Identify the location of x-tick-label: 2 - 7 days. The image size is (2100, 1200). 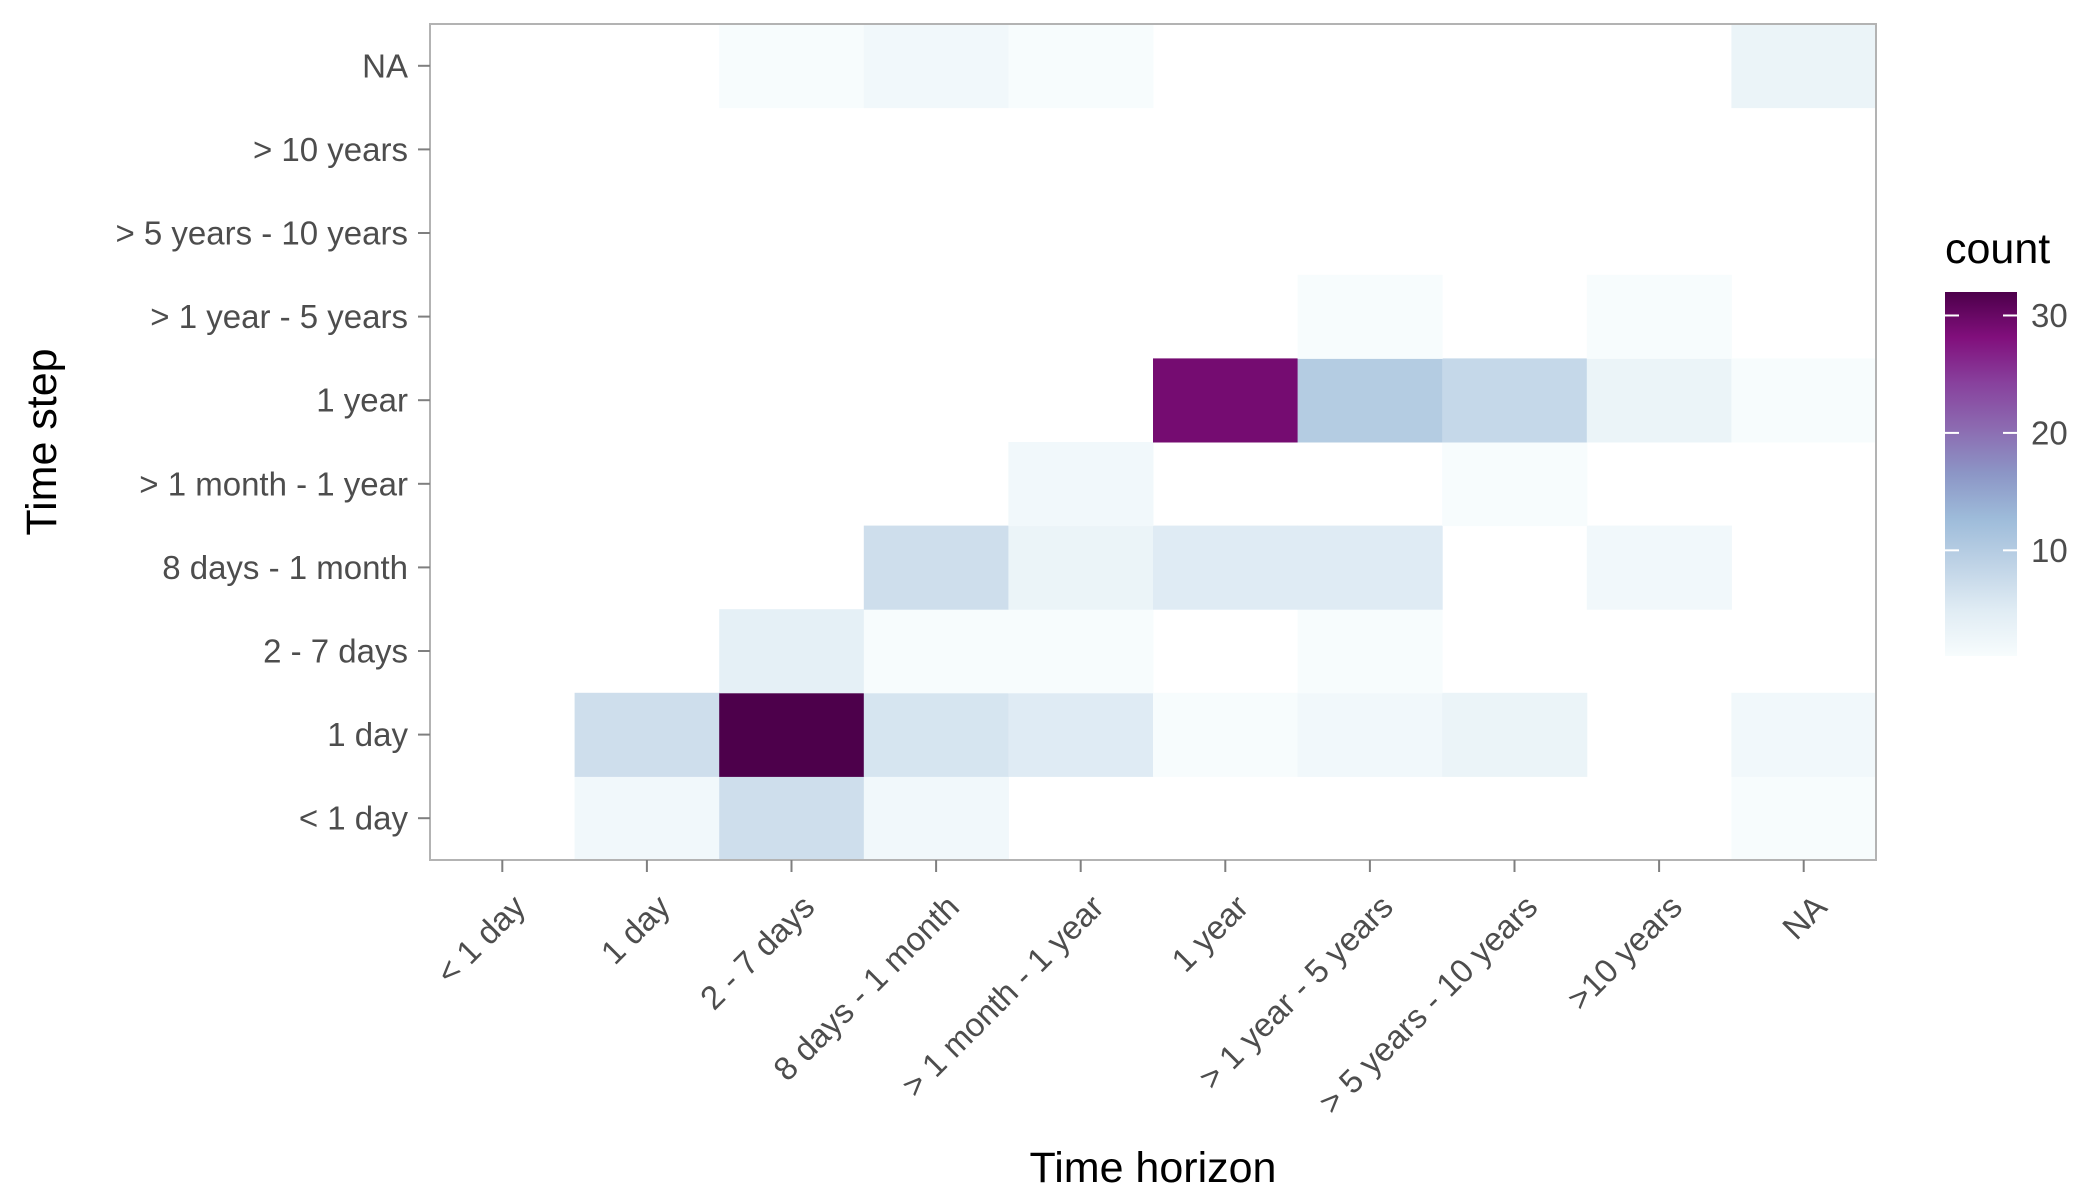
(757, 952).